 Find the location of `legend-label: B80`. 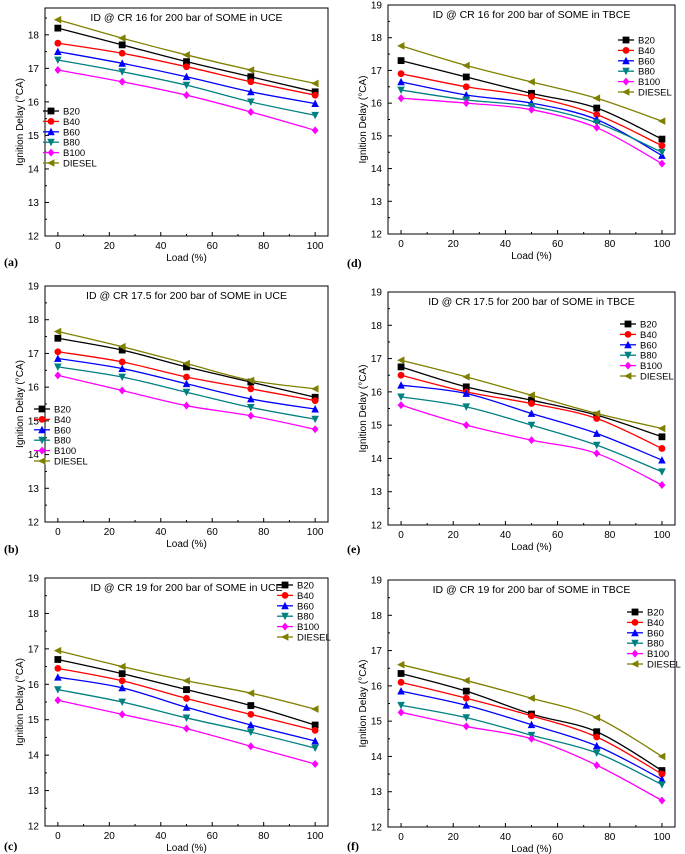

legend-label: B80 is located at coordinates (648, 356).